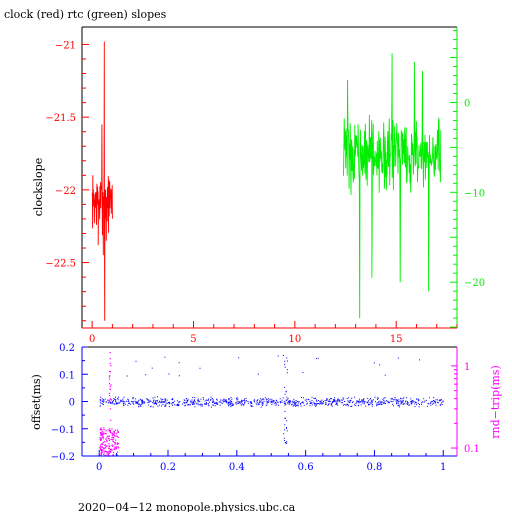 This screenshot has height=512, width=512. What do you see at coordinates (193, 339) in the screenshot?
I see `top-x-tick-label: 5` at bounding box center [193, 339].